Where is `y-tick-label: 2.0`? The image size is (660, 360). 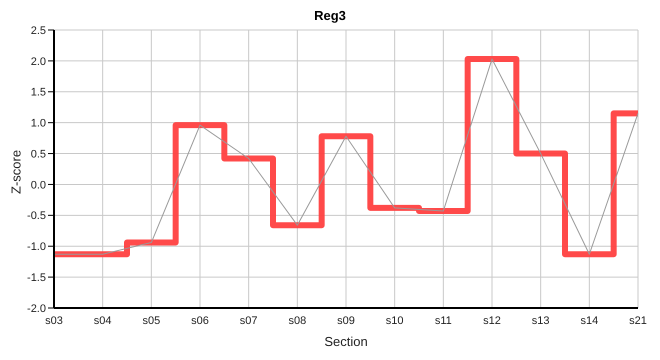 y-tick-label: 2.0 is located at coordinates (38, 62).